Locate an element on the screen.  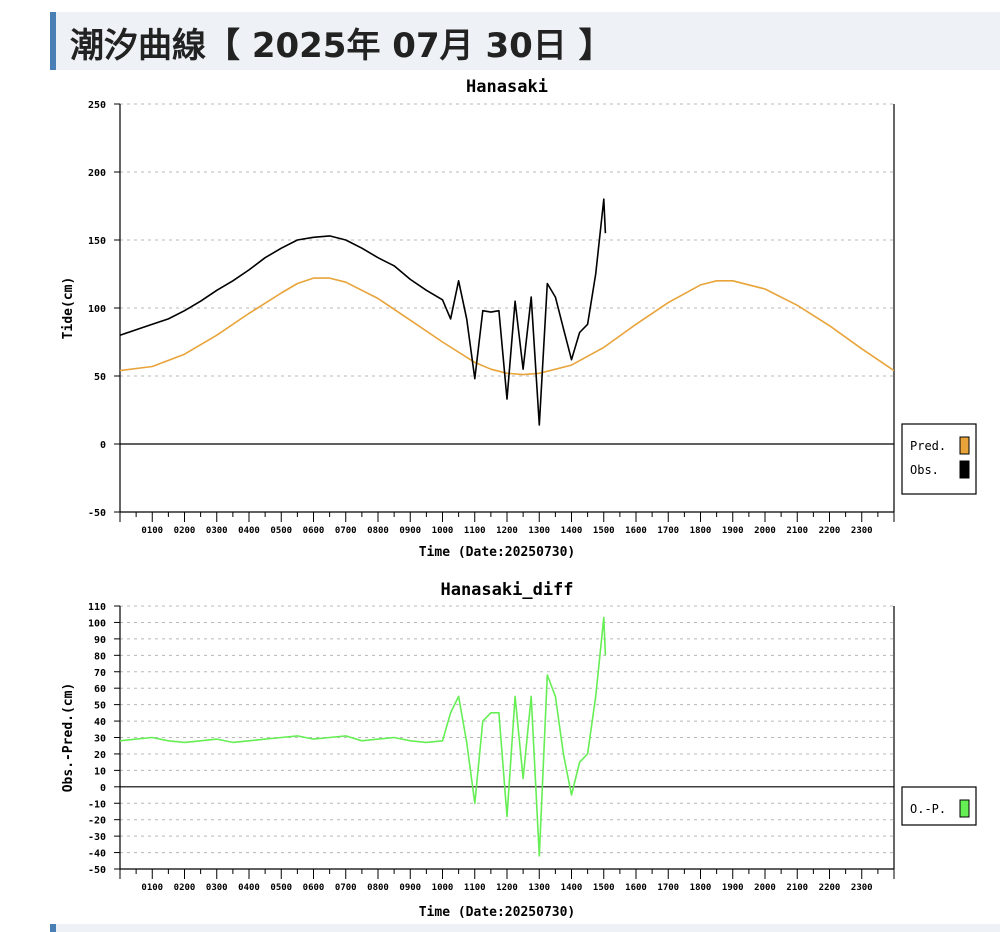
y-axis-label: Obs.-Pred.(cm) is located at coordinates (68, 738).